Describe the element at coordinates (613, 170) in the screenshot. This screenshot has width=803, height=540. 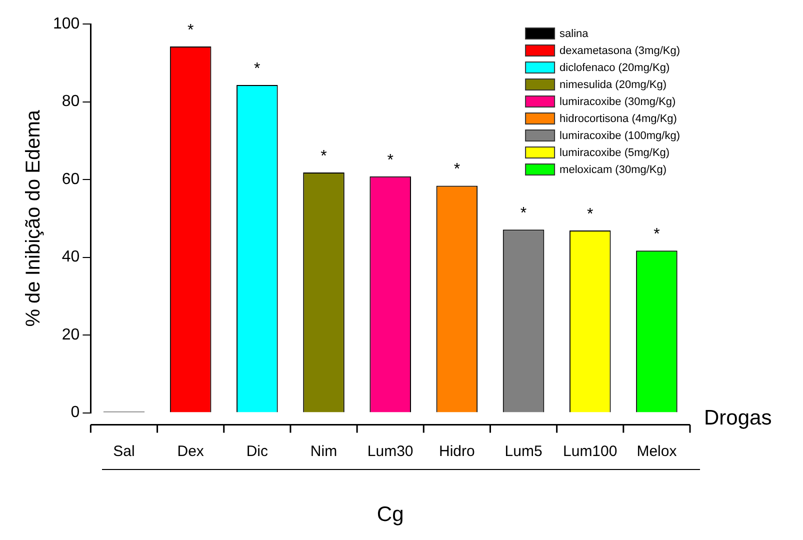
I see `legend-label: meloxicam (30mg/Kg)` at that location.